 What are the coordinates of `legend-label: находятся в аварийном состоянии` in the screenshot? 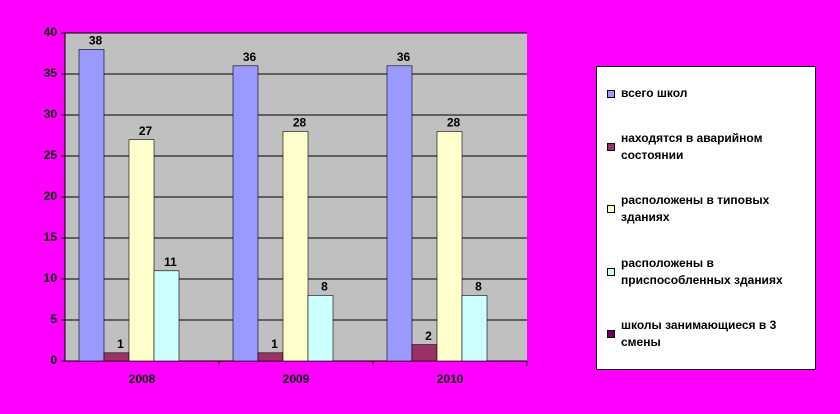 It's located at (692, 147).